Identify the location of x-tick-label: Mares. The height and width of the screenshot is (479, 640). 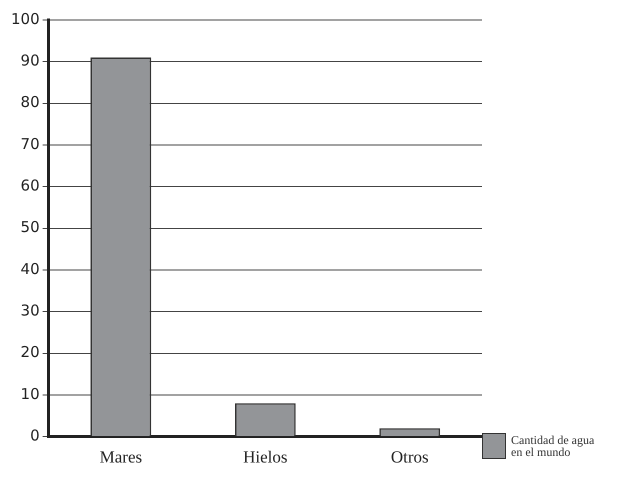
(121, 456).